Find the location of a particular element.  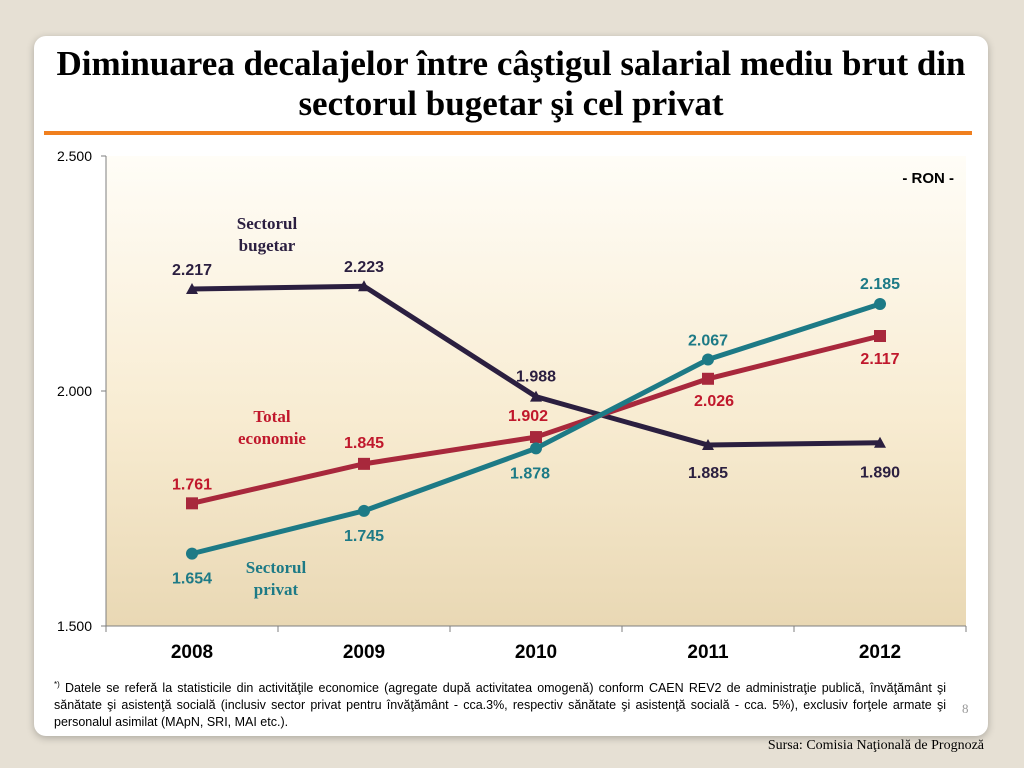

data-label-privat: 1.878 is located at coordinates (530, 473).